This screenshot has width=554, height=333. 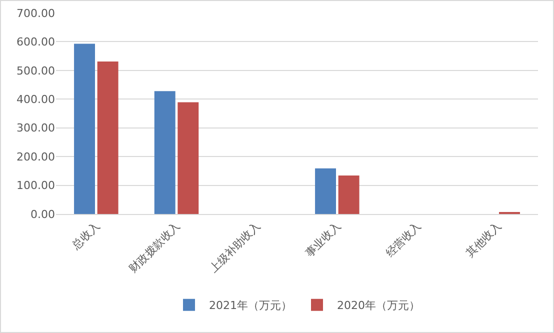 I want to click on y-tick-label: 600.00, so click(x=35, y=42).